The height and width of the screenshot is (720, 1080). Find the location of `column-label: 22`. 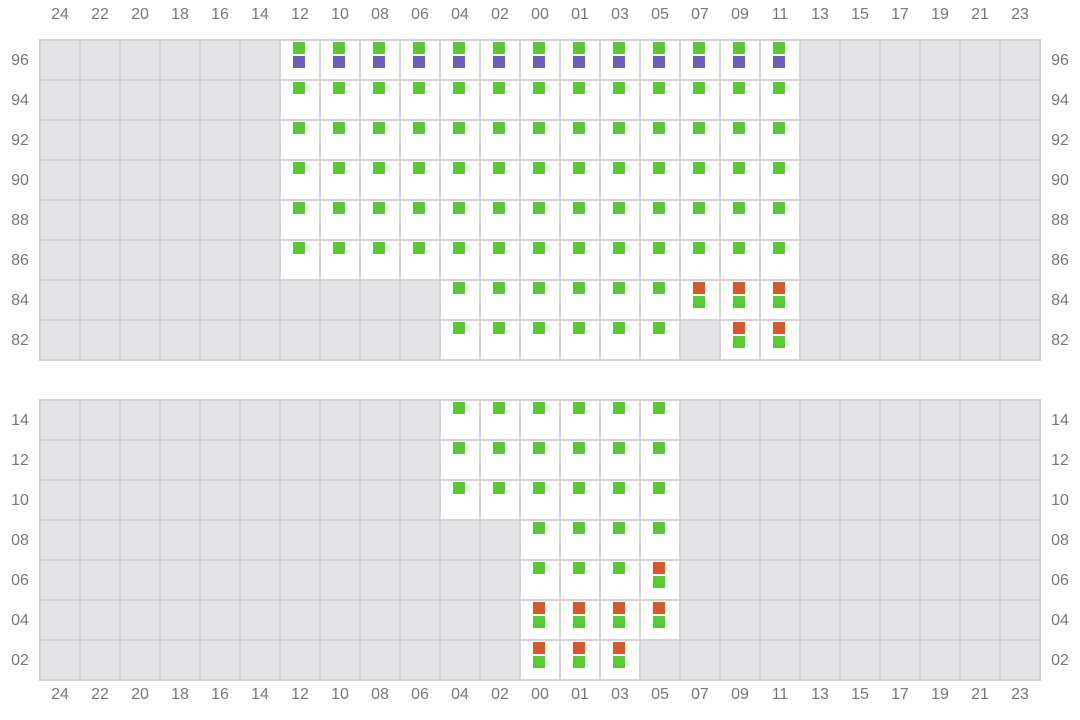

column-label: 22 is located at coordinates (100, 694).